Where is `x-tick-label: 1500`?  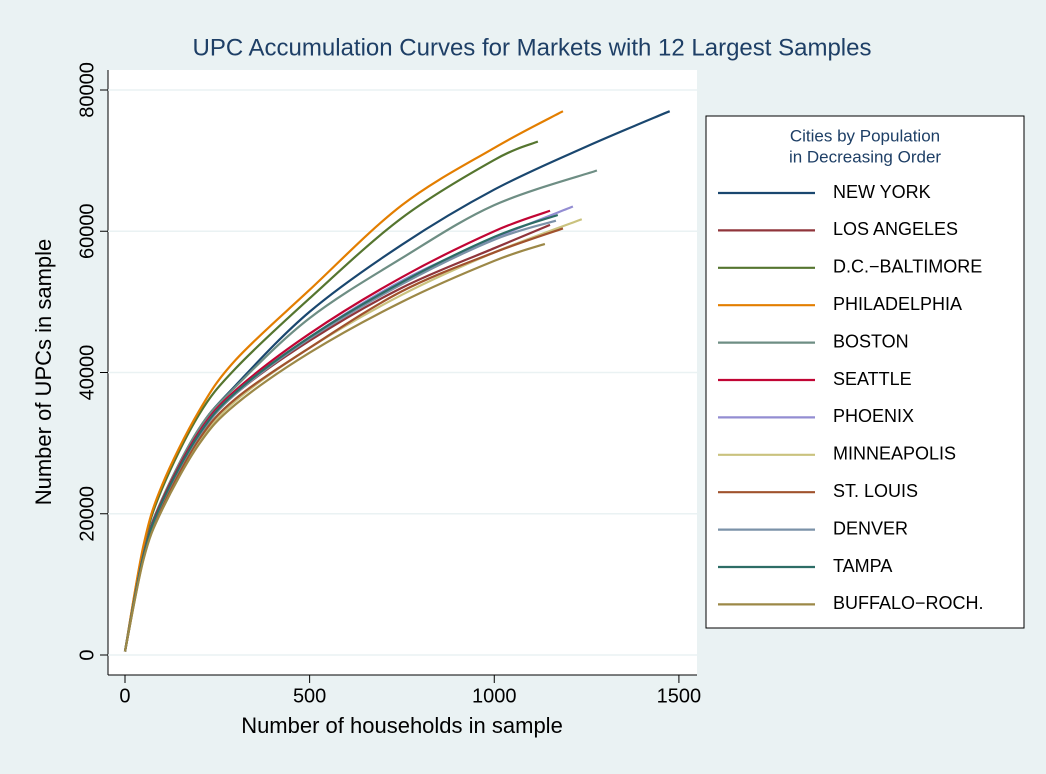
x-tick-label: 1500 is located at coordinates (679, 696).